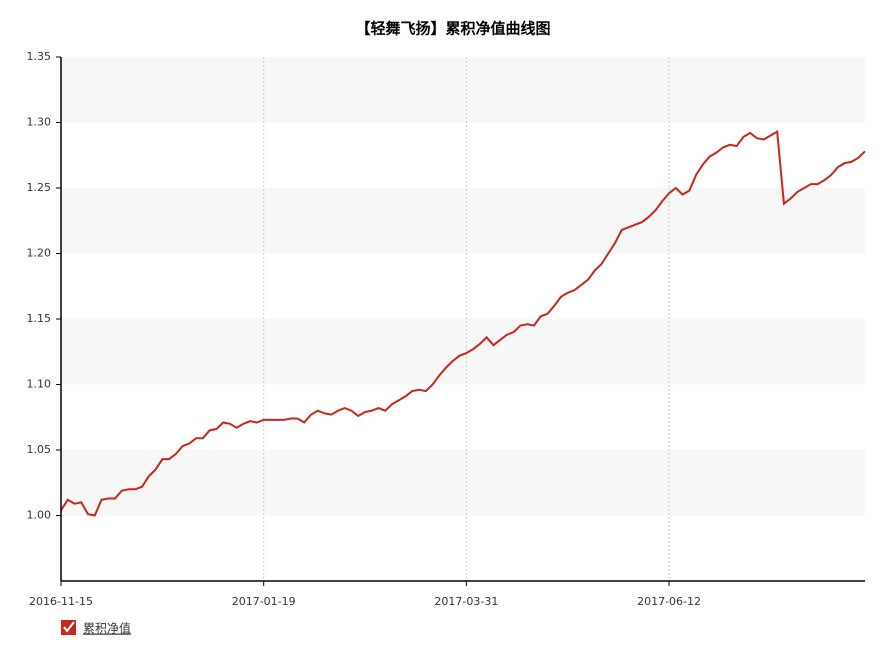 This screenshot has height=649, width=883. Describe the element at coordinates (39, 187) in the screenshot. I see `y-tick-label: 1.25` at that location.